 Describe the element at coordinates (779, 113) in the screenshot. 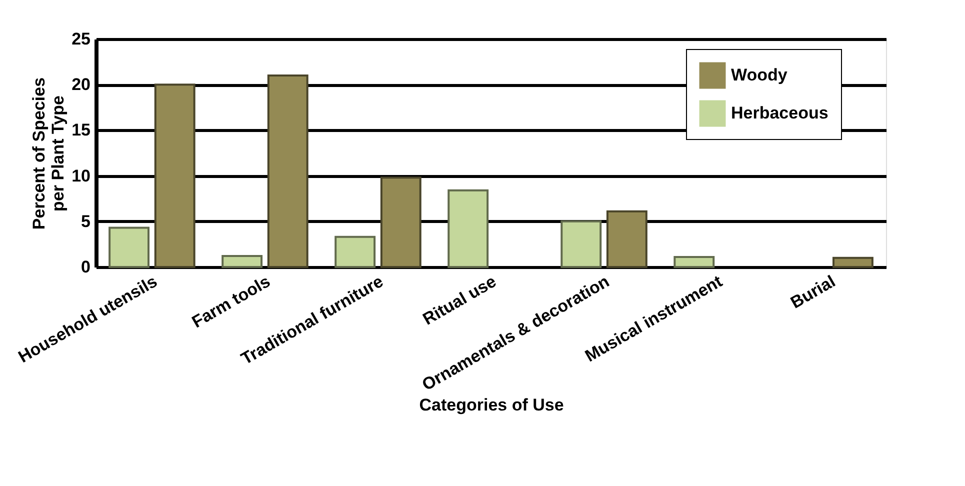

I see `legend-label: Herbaceous` at that location.